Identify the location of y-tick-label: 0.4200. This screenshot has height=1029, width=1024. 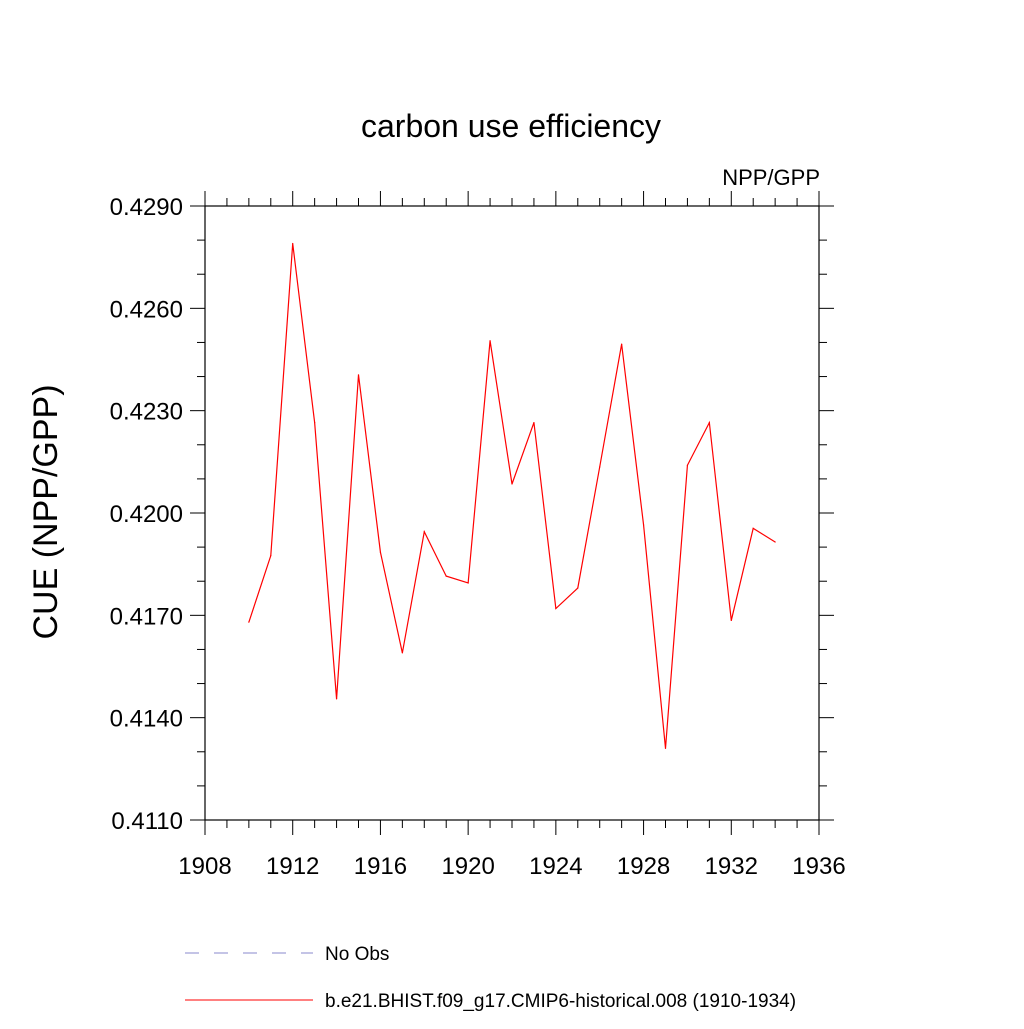
(146, 514).